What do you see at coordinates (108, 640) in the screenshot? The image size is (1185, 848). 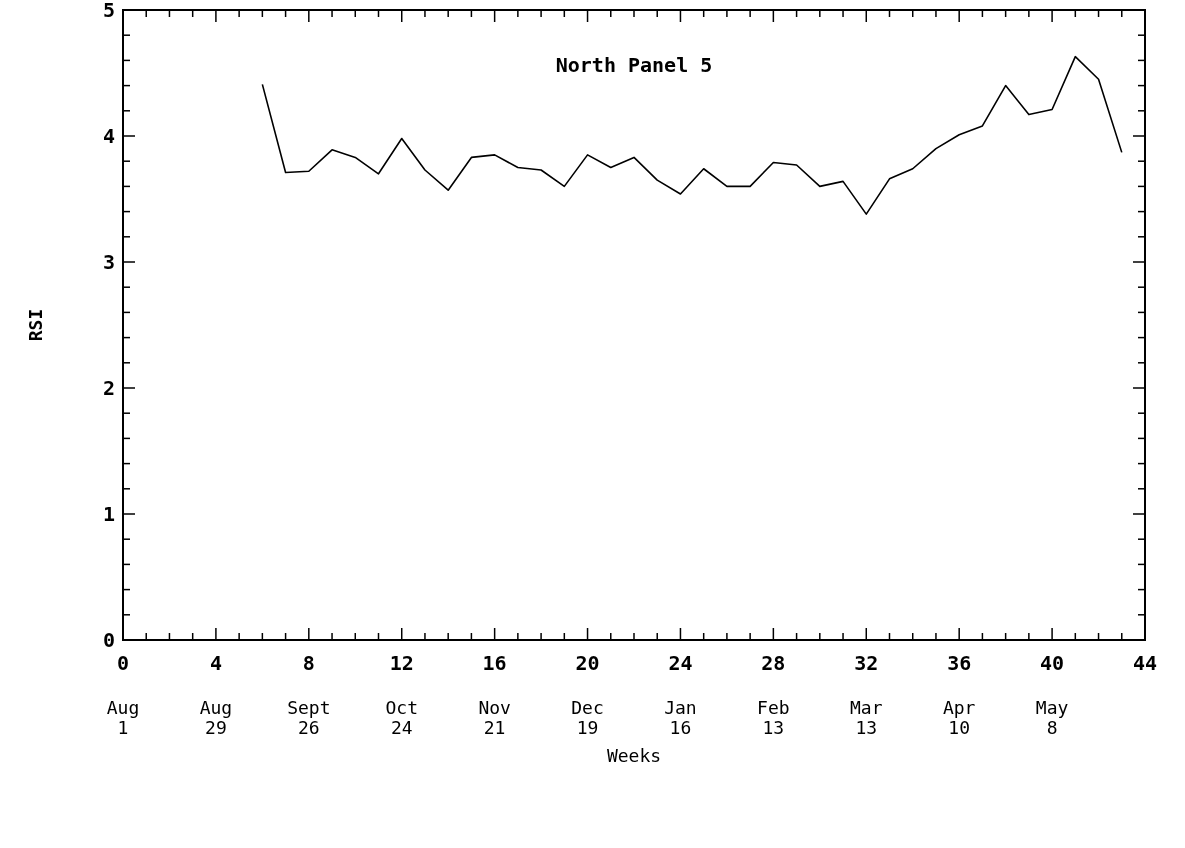 I see `y-tick-label: 0` at bounding box center [108, 640].